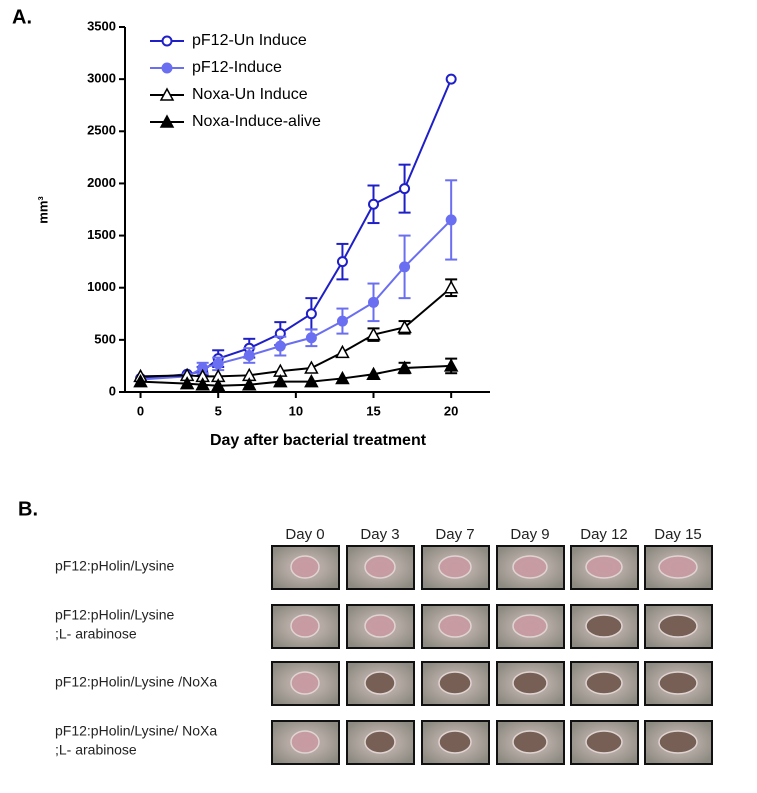 The height and width of the screenshot is (793, 757). What do you see at coordinates (101, 234) in the screenshot?
I see `y-tick-label: 1500` at bounding box center [101, 234].